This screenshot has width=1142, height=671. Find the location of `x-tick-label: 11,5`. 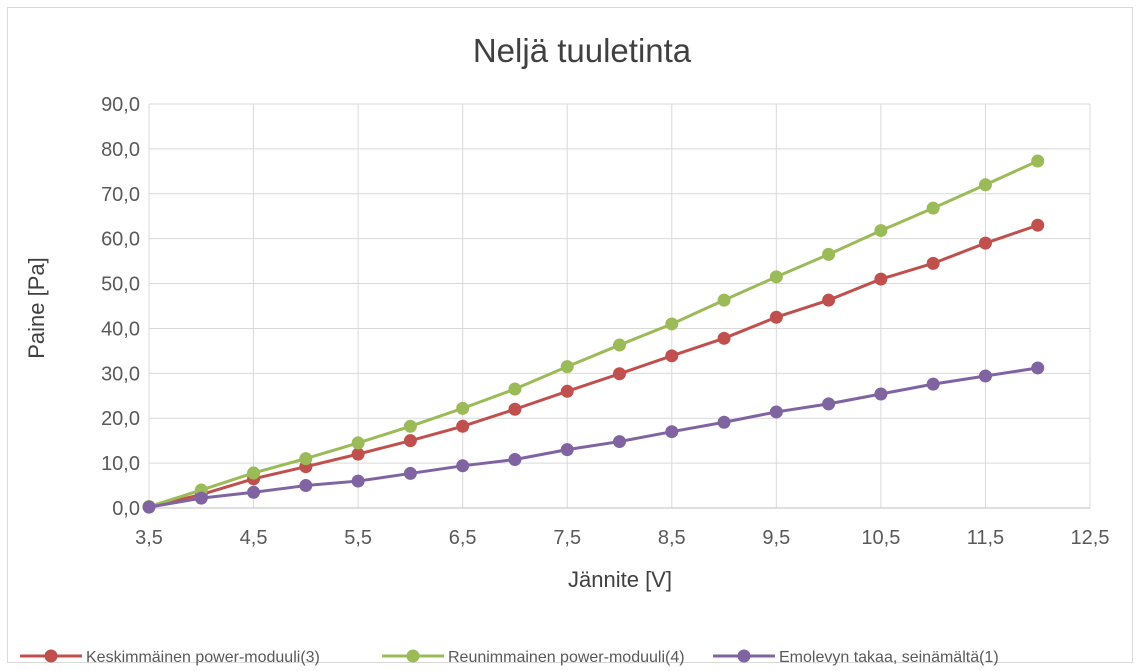

x-tick-label: 11,5 is located at coordinates (985, 538).